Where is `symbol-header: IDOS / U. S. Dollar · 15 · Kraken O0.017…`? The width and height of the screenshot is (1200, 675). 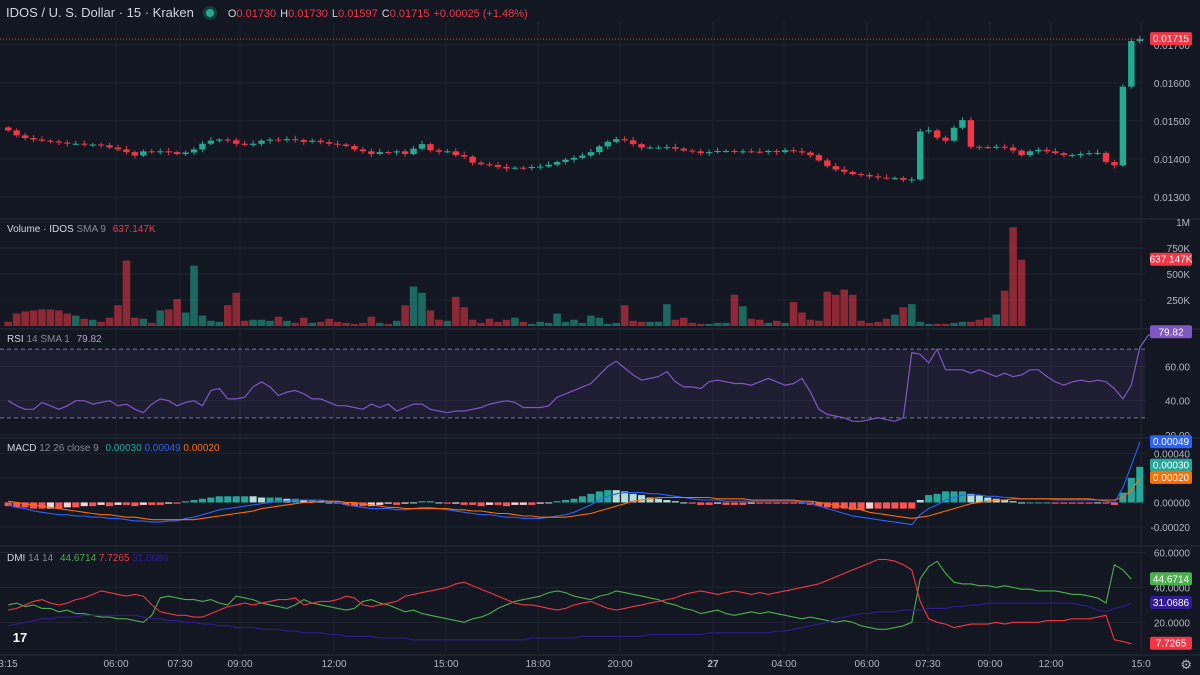
symbol-header: IDOS / U. S. Dollar · 15 · Kraken O0.017… is located at coordinates (269, 12).